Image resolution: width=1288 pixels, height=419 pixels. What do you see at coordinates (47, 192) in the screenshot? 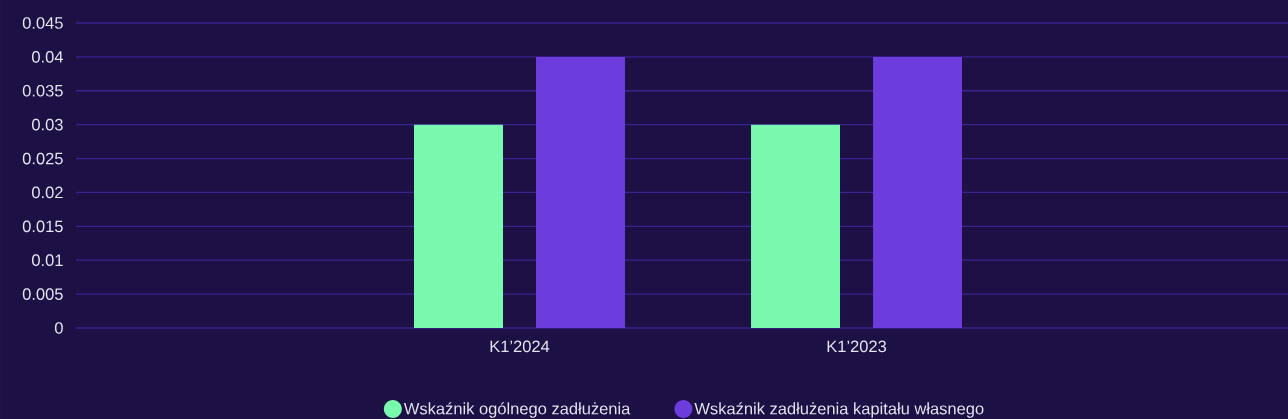
I see `y-tick-label: 0.02` at bounding box center [47, 192].